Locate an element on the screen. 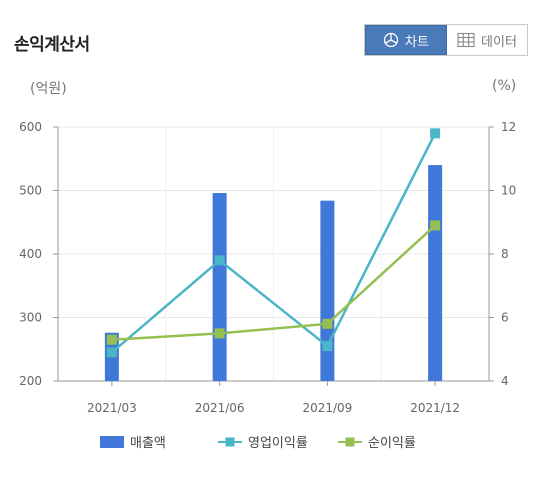 This screenshot has height=480, width=540. y-right-tick-label: 4 is located at coordinates (505, 381).